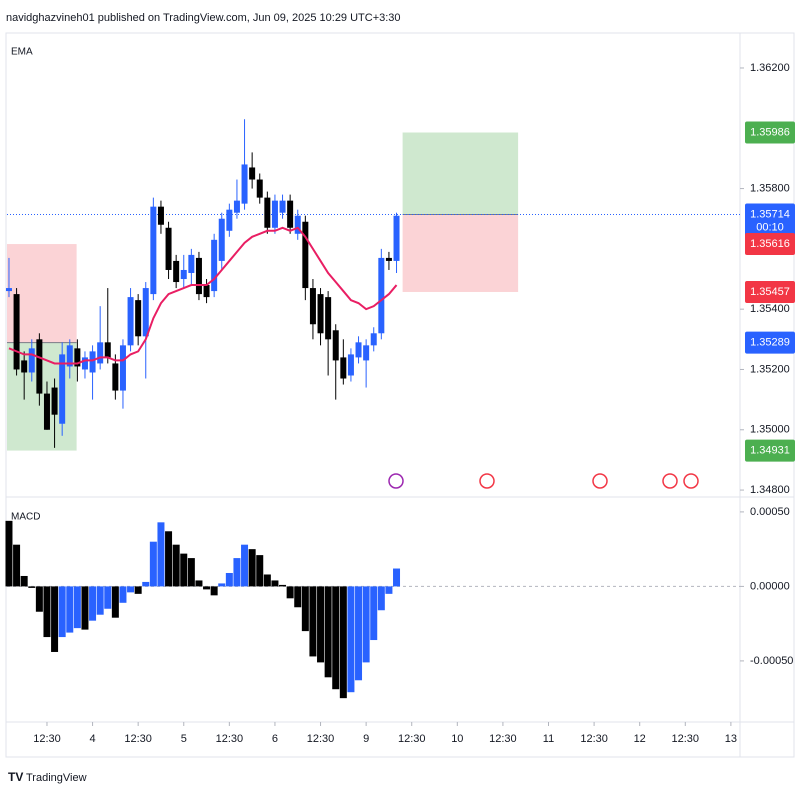 This screenshot has width=800, height=805. What do you see at coordinates (770, 586) in the screenshot?
I see `y-tick-label: 0.00000` at bounding box center [770, 586].